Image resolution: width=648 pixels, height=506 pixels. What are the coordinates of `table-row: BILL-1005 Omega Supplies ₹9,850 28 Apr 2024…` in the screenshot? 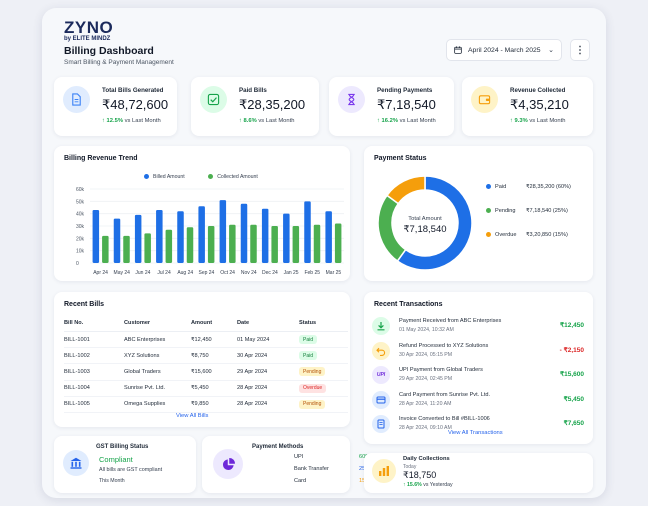 It's located at (206, 404).